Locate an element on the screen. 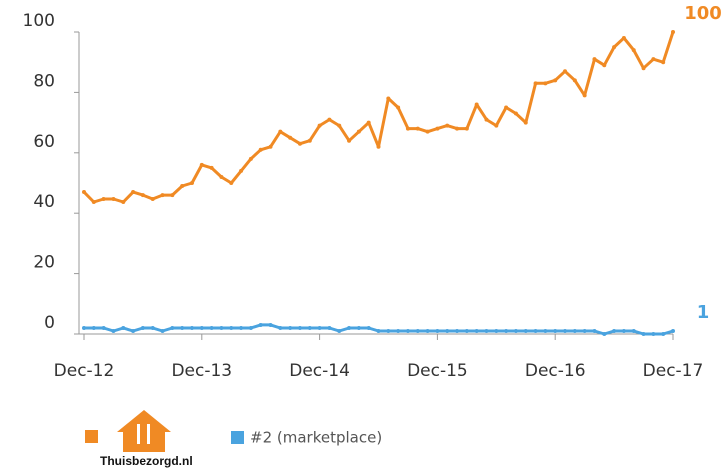 The width and height of the screenshot is (728, 472). x-tick-label: Dec-12 is located at coordinates (84, 371).